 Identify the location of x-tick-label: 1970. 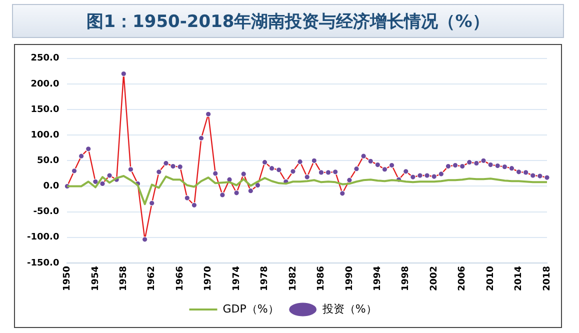
(209, 279).